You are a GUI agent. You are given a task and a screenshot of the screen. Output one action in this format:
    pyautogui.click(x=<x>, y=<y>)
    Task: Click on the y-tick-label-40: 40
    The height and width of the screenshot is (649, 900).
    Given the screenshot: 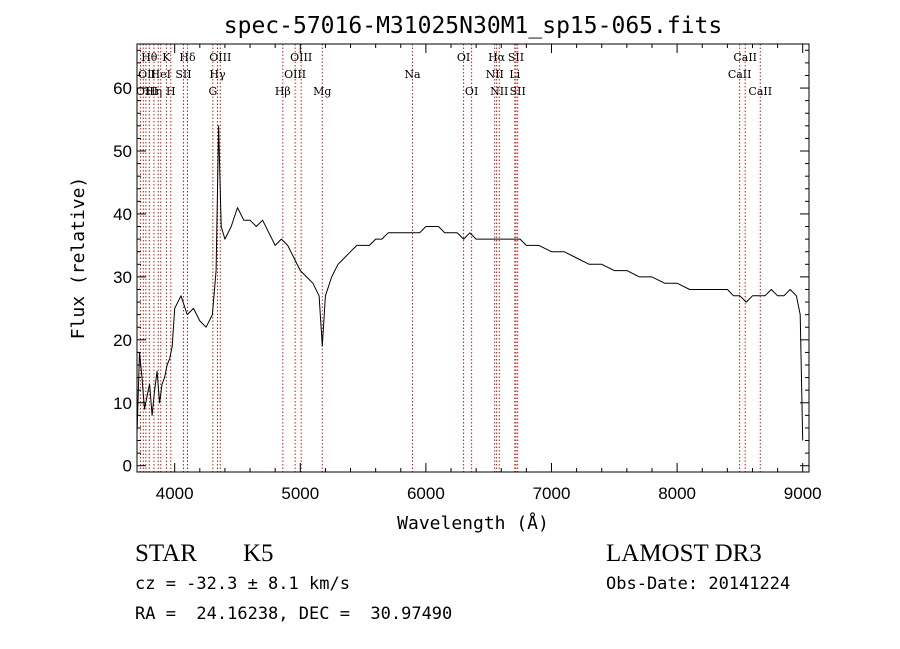 What is the action you would take?
    pyautogui.click(x=122, y=214)
    